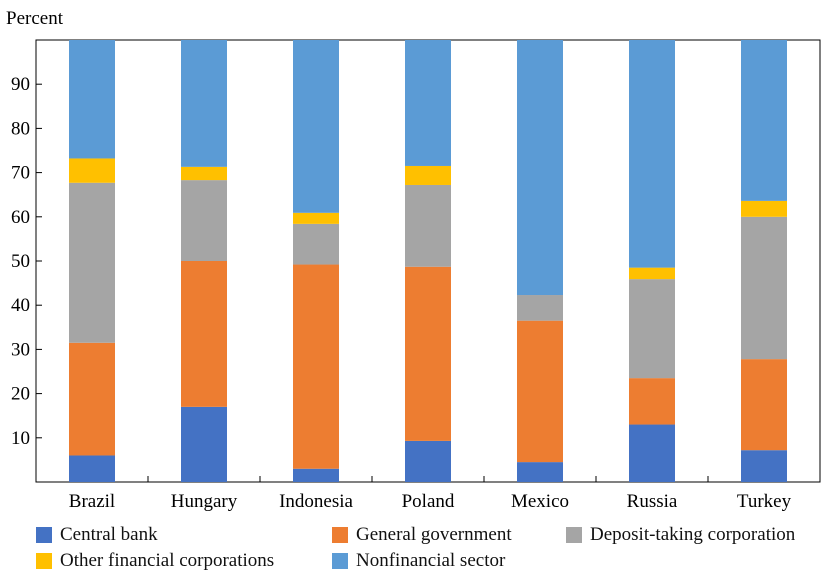 This screenshot has width=836, height=579. What do you see at coordinates (428, 353) in the screenshot?
I see `bar-poland-general-government` at bounding box center [428, 353].